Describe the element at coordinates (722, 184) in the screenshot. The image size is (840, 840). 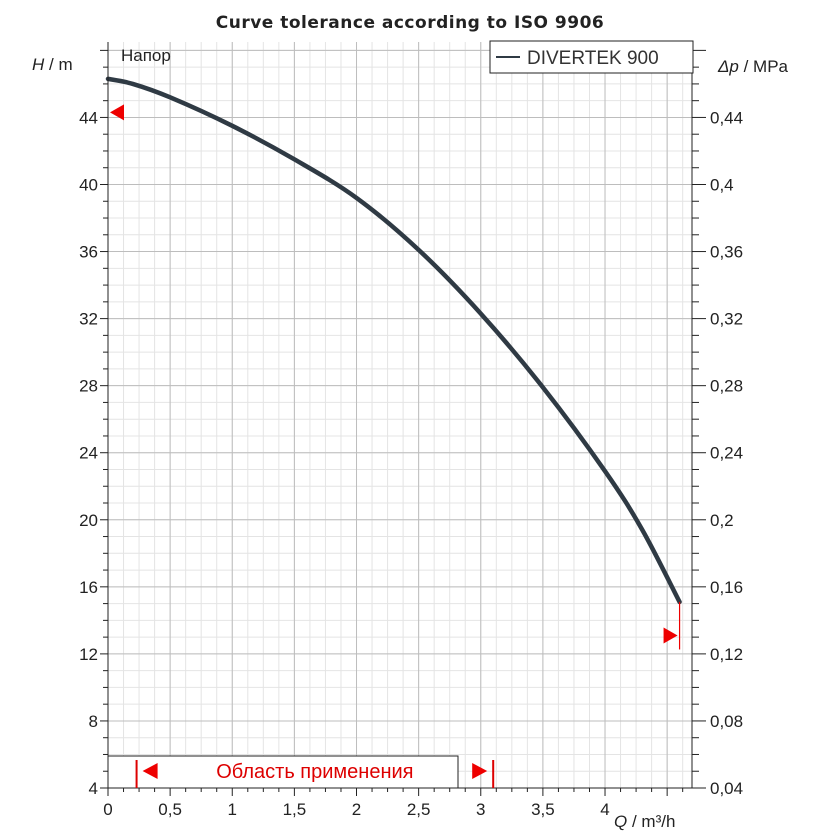
I see `y2-tick-label: 0,4` at that location.